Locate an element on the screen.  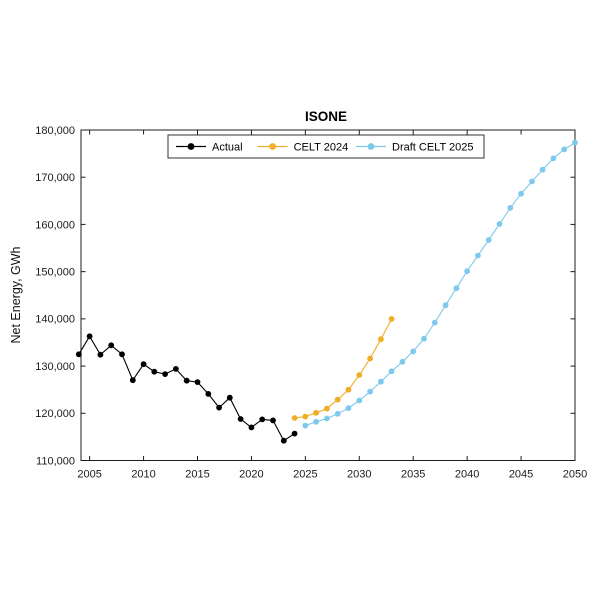
x-tick-label: 2005 is located at coordinates (89, 475).